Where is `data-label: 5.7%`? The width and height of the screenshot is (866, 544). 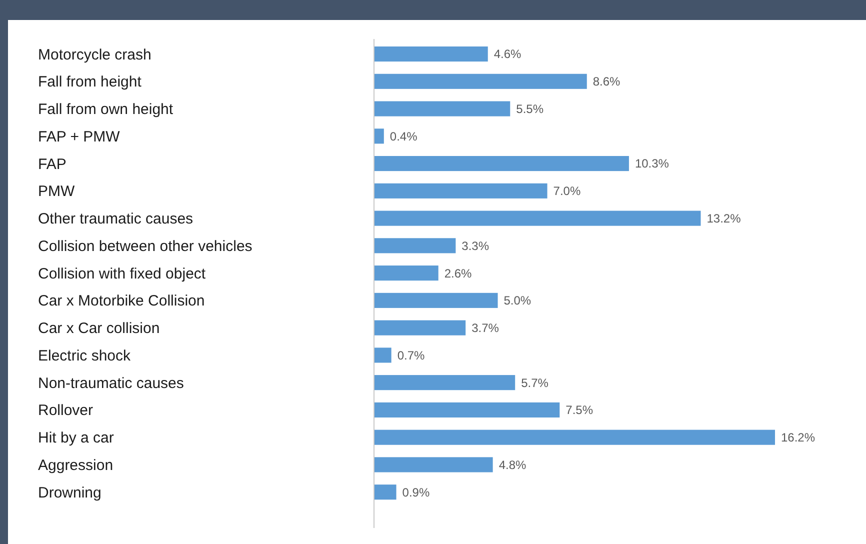 data-label: 5.7% is located at coordinates (535, 383).